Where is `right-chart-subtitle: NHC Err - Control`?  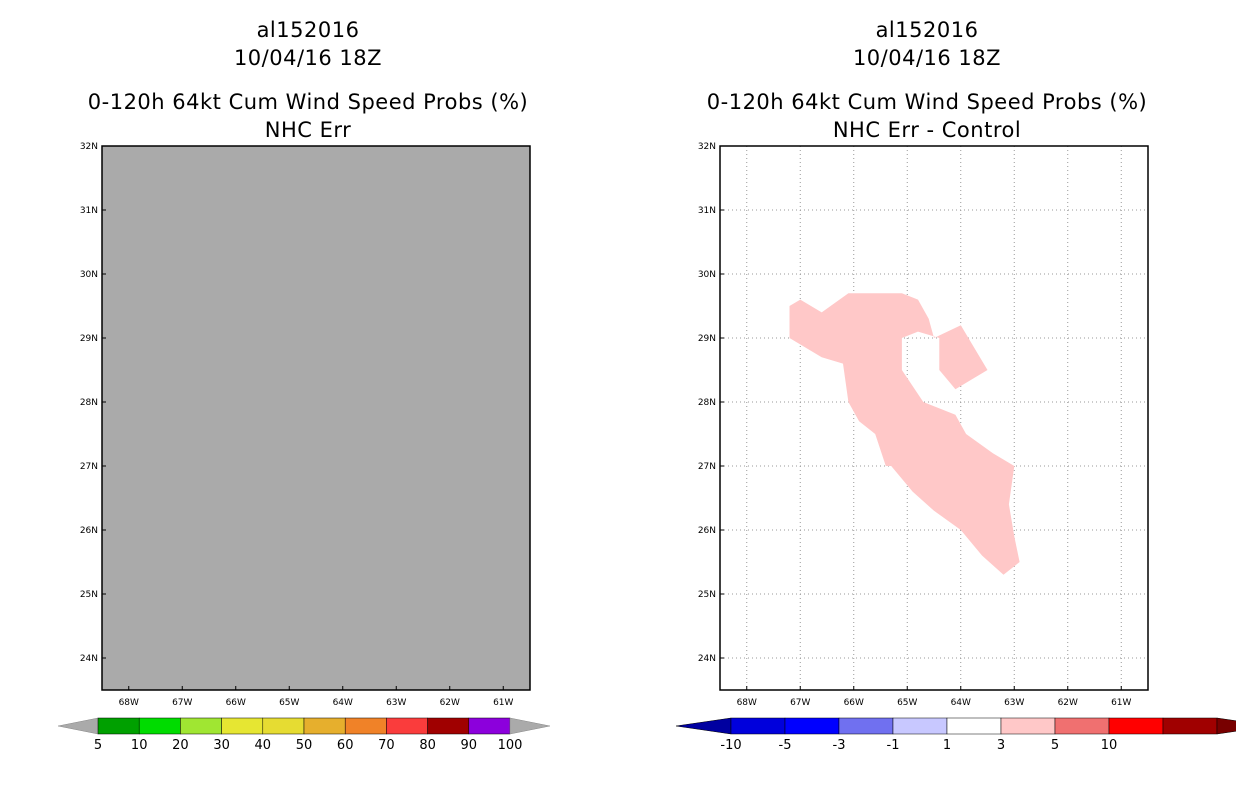
right-chart-subtitle: NHC Err - Control is located at coordinates (927, 130).